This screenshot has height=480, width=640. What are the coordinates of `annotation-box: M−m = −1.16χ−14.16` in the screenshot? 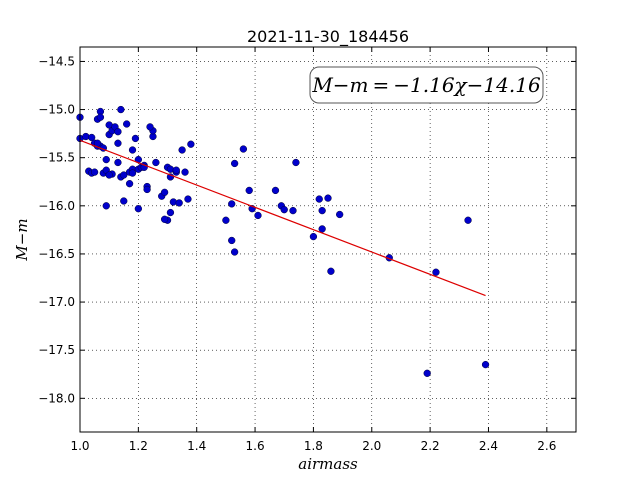 It's located at (426, 85).